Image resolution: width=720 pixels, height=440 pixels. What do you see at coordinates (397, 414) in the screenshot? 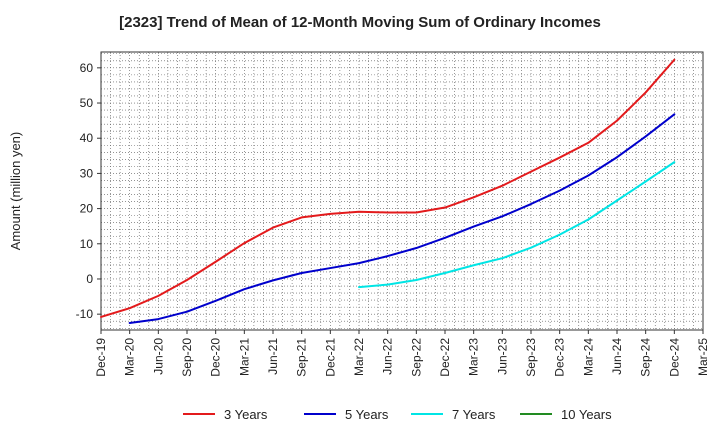
I see `legend: 3 Years 5 Years 7 Years 10 Years` at bounding box center [397, 414].